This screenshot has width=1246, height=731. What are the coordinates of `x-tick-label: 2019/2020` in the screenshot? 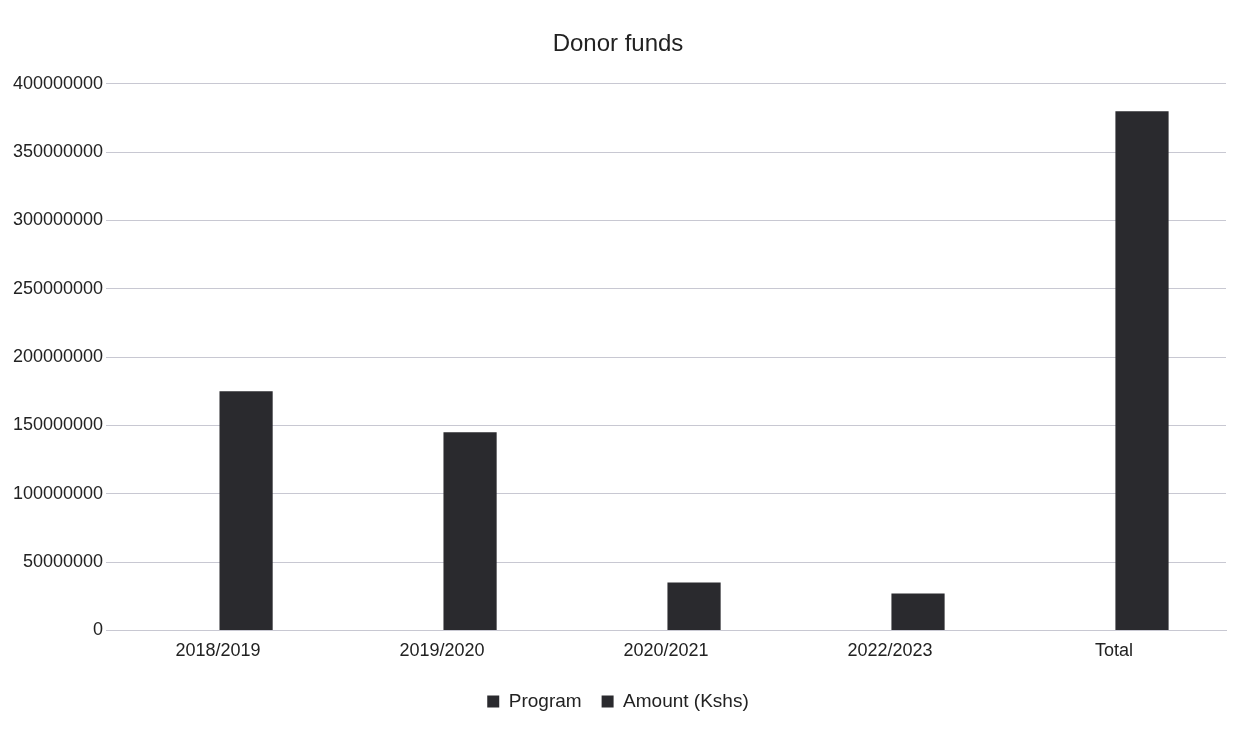 It's located at (442, 650).